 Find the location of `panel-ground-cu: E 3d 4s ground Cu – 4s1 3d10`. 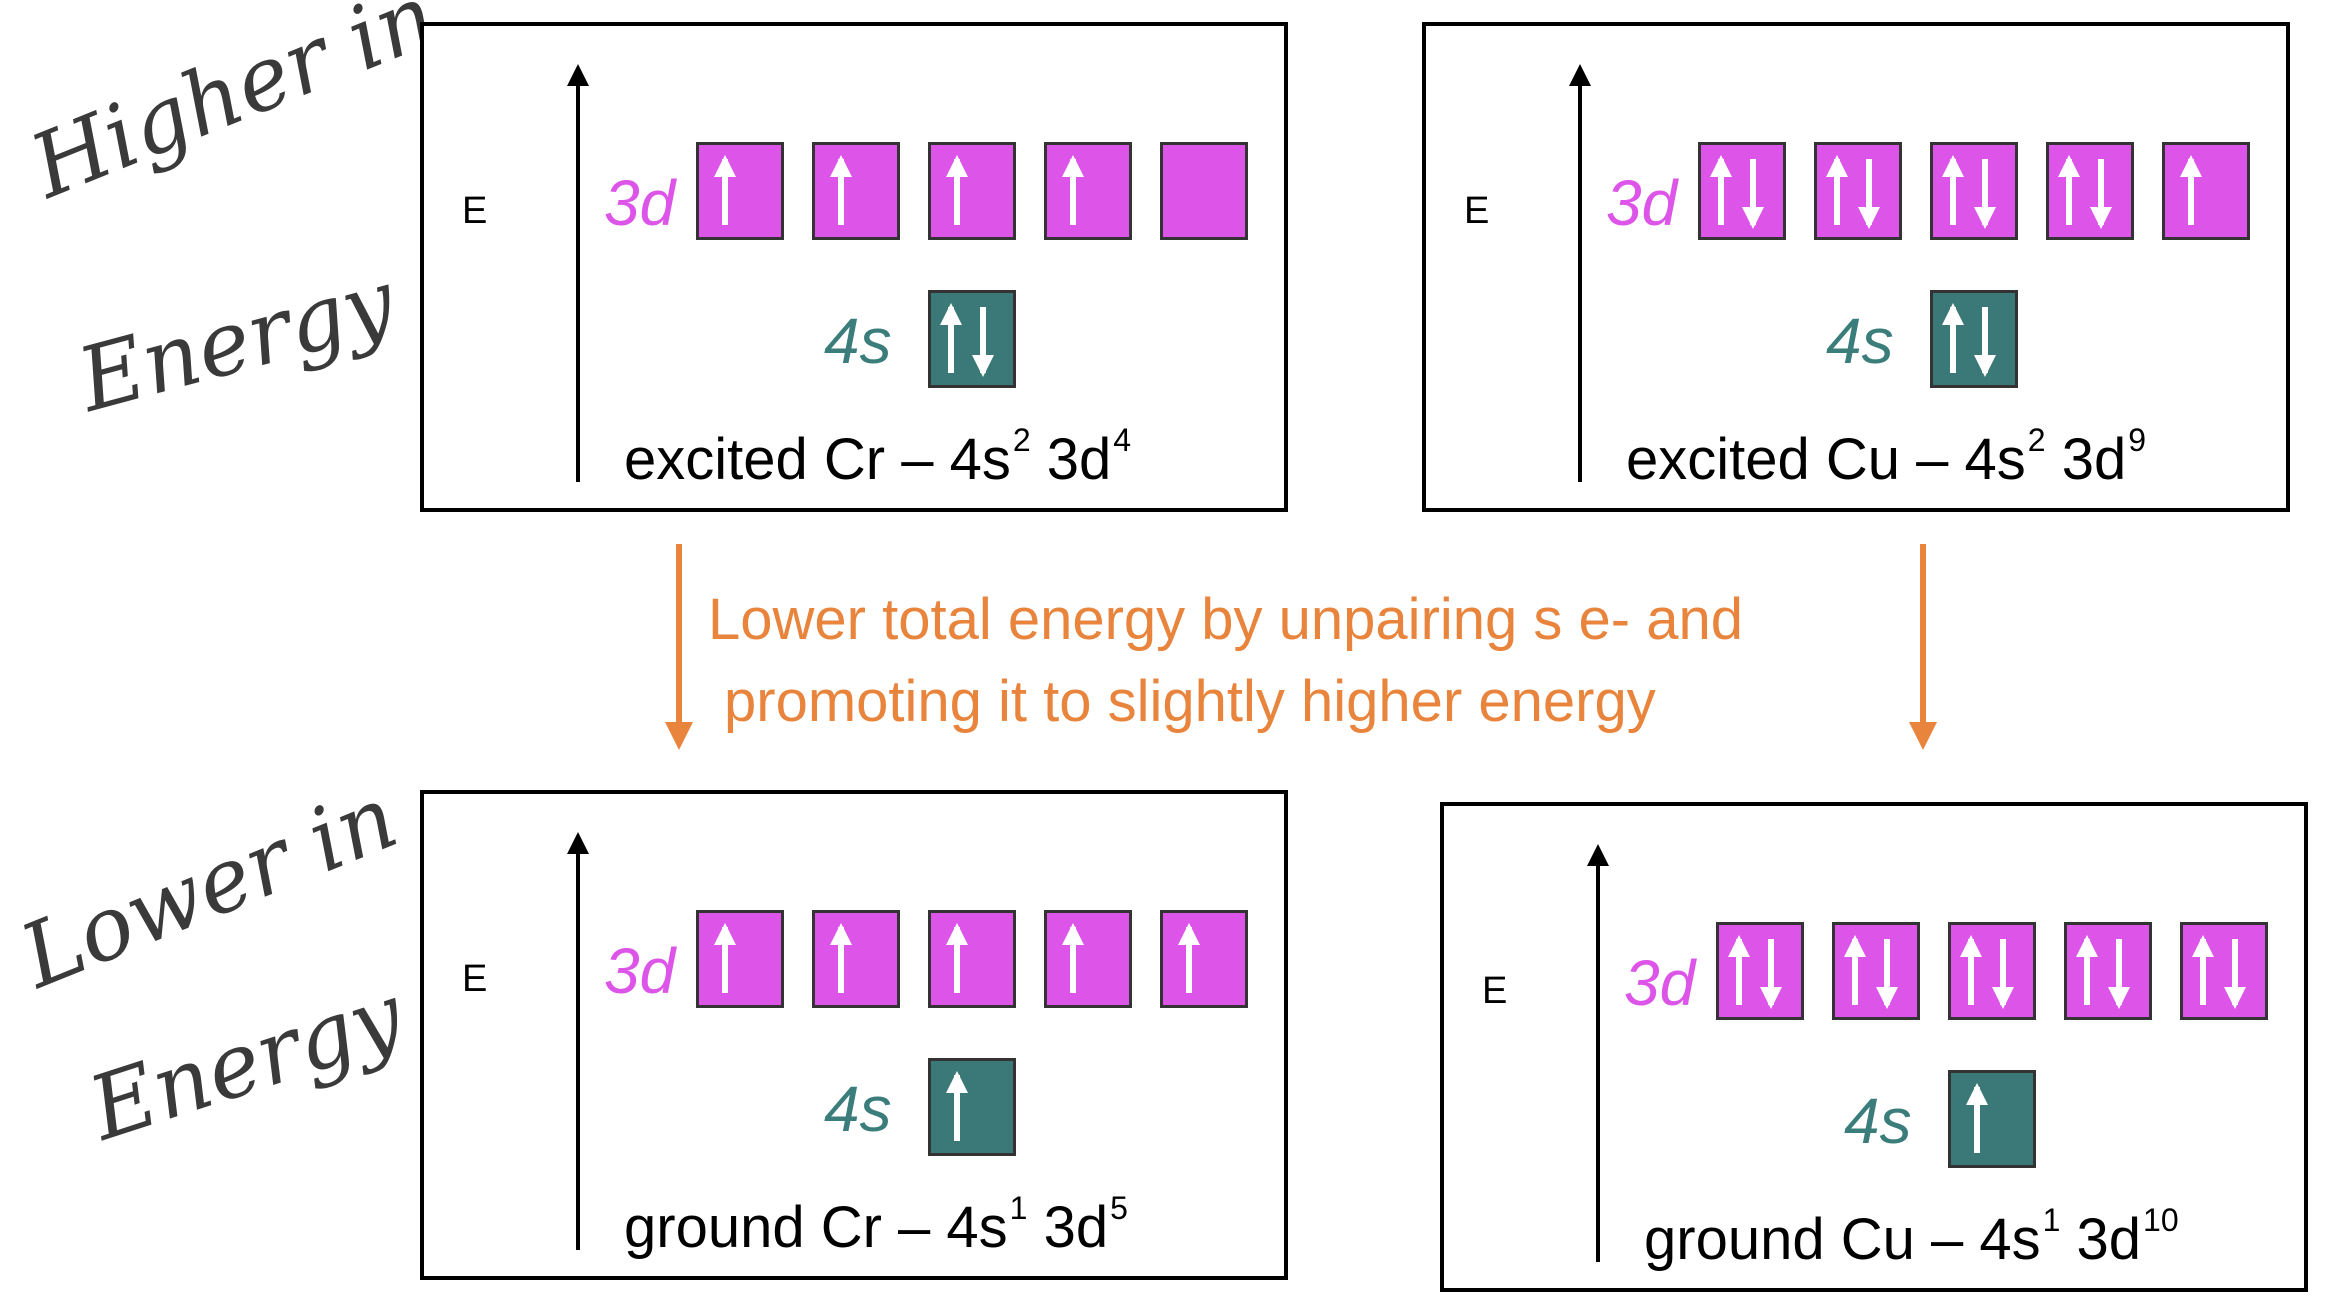

panel-ground-cu: E 3d 4s ground Cu – 4s1 3d10 is located at coordinates (1874, 1047).